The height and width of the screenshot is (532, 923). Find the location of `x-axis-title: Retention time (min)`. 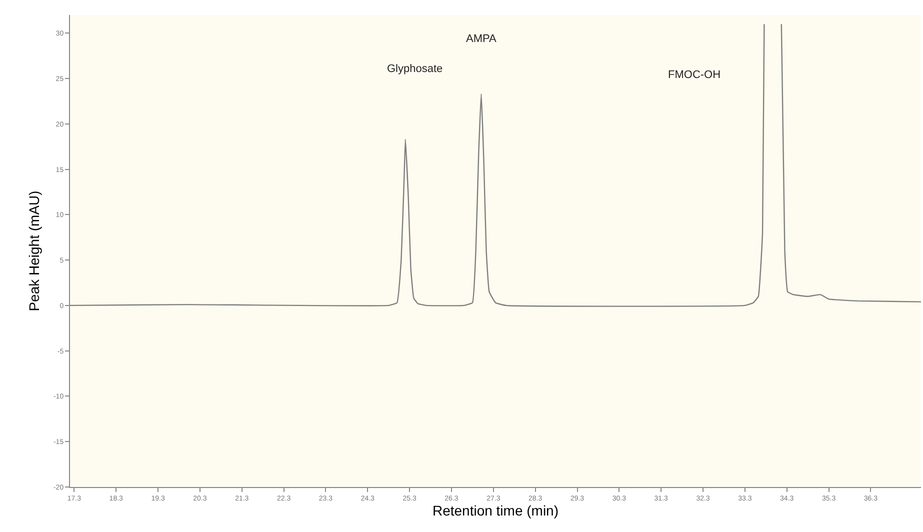

x-axis-title: Retention time (min) is located at coordinates (495, 510).